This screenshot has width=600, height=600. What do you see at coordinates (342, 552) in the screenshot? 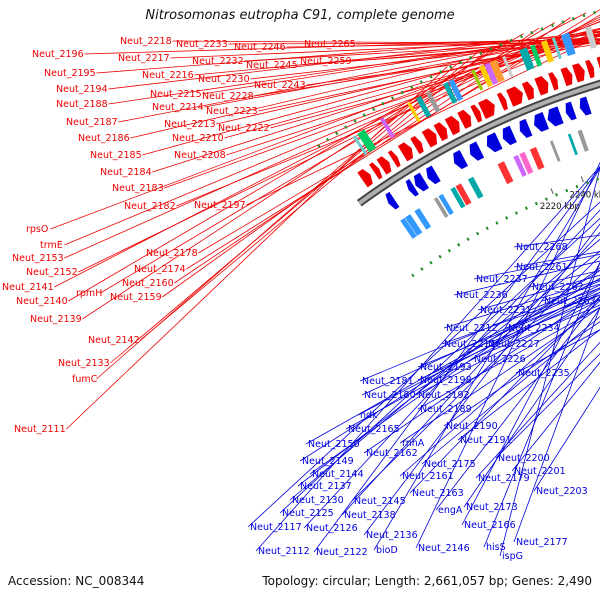
I see `reverse-gene-label: Neut_2122` at bounding box center [342, 552].